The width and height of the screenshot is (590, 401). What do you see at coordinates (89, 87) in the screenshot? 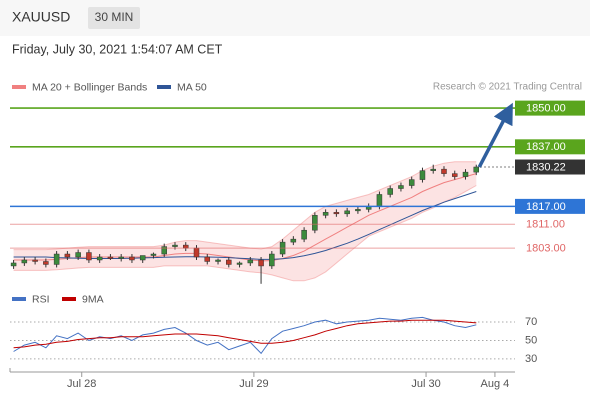
I see `legend-label: MA 20 + Bollinger Bands` at bounding box center [89, 87].